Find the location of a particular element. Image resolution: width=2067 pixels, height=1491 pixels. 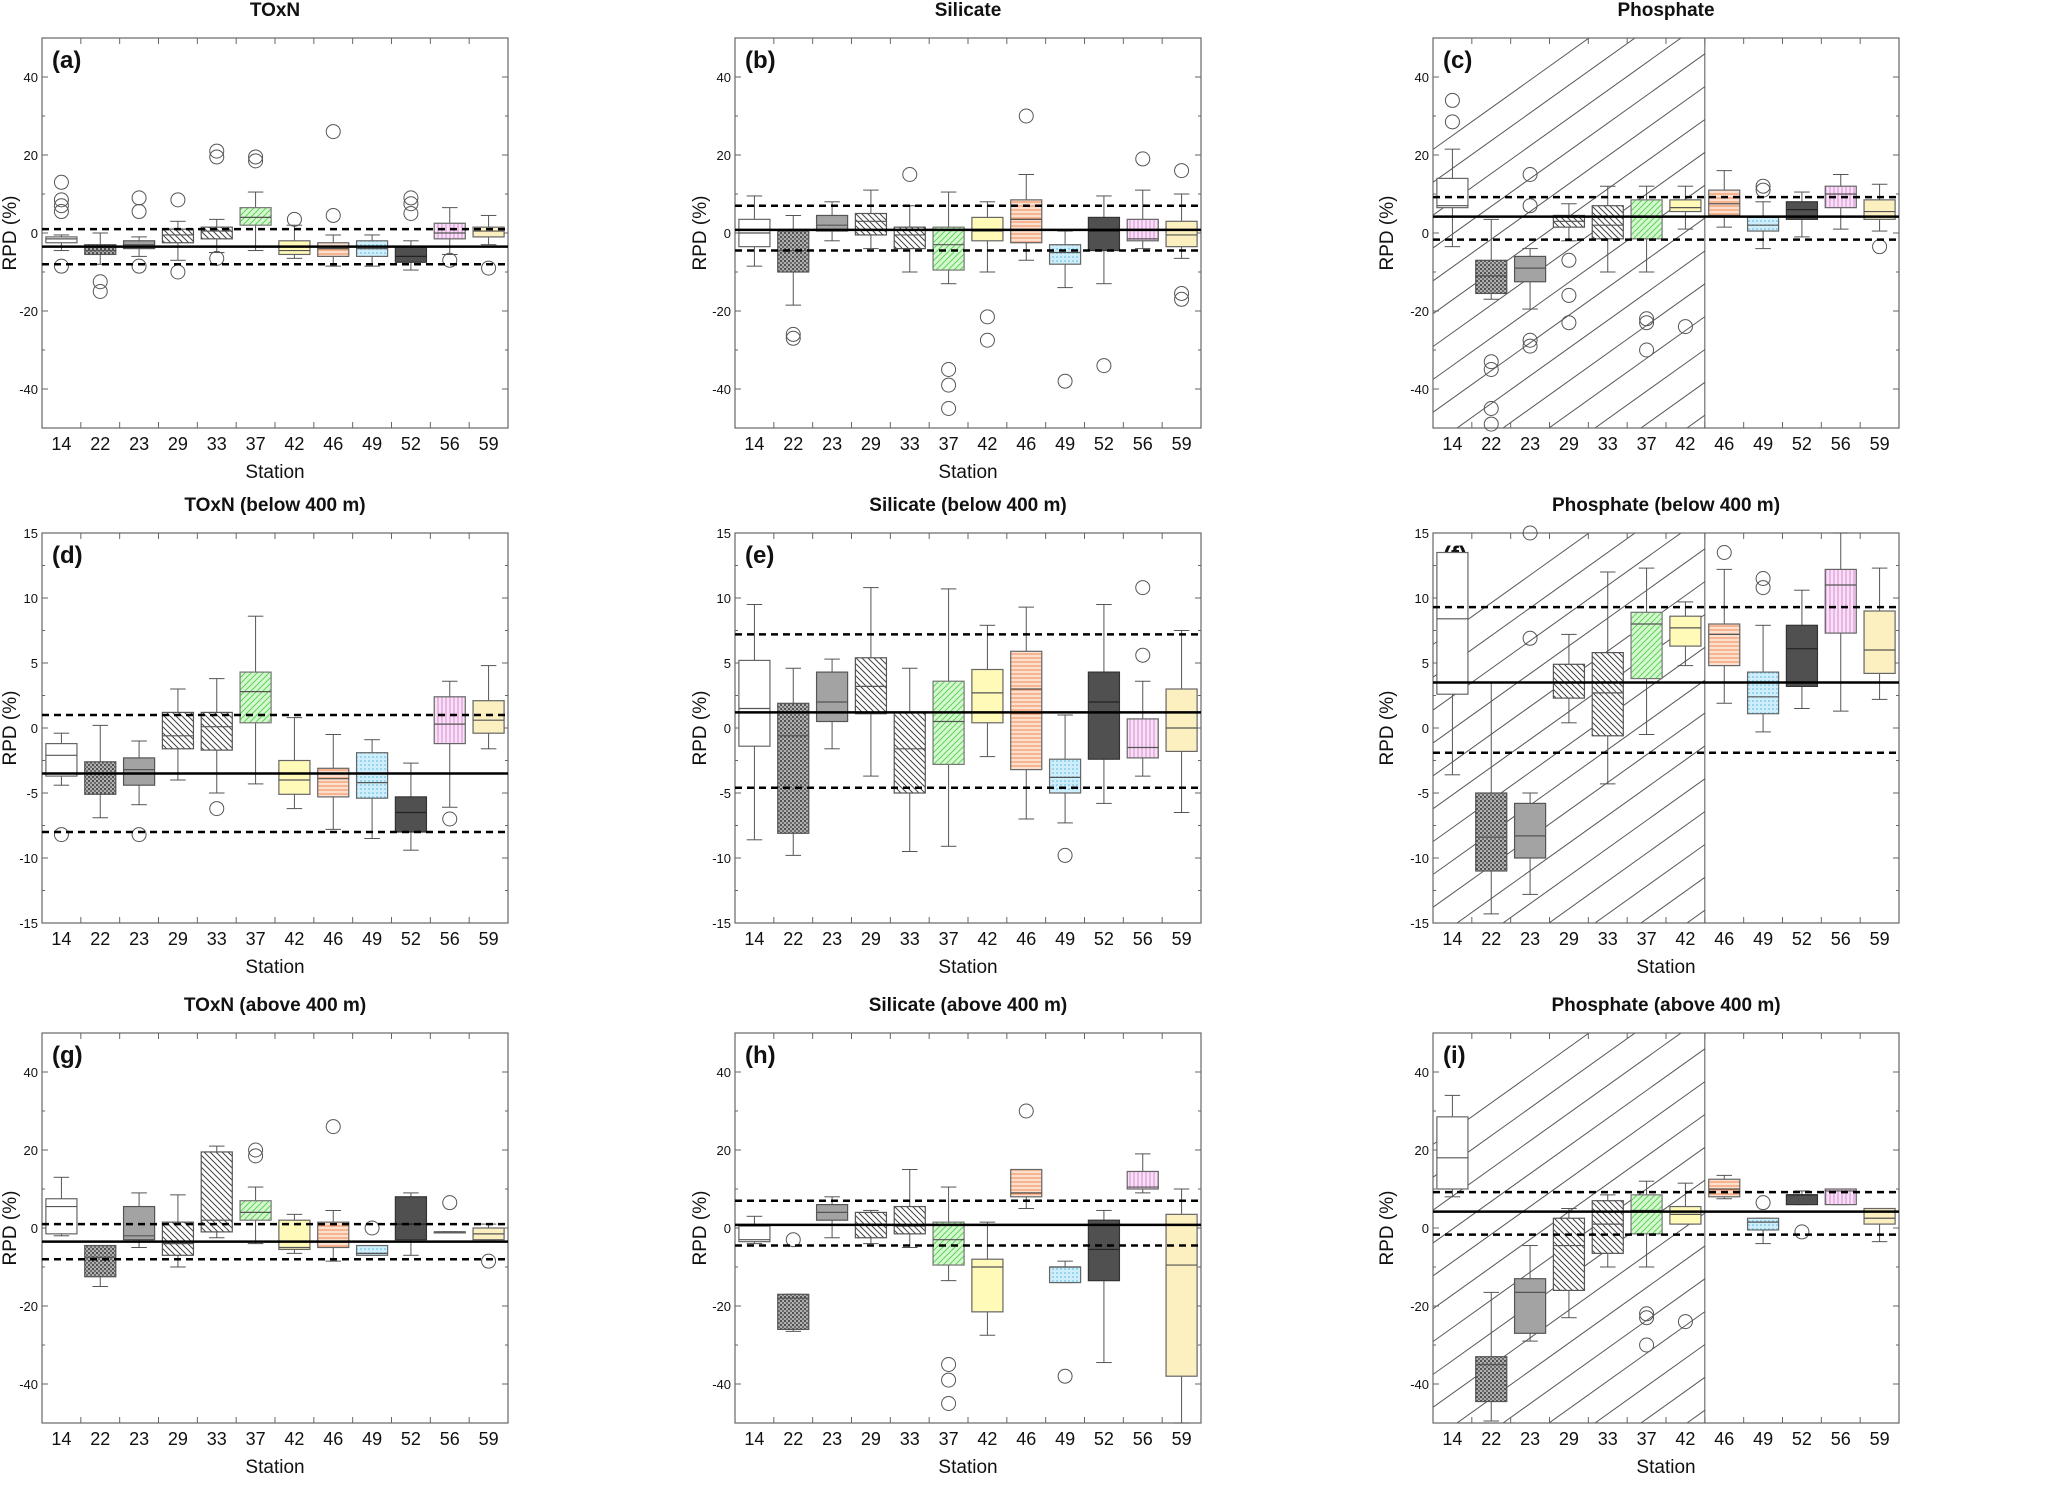

x-tick-label: 59 is located at coordinates (1880, 444).